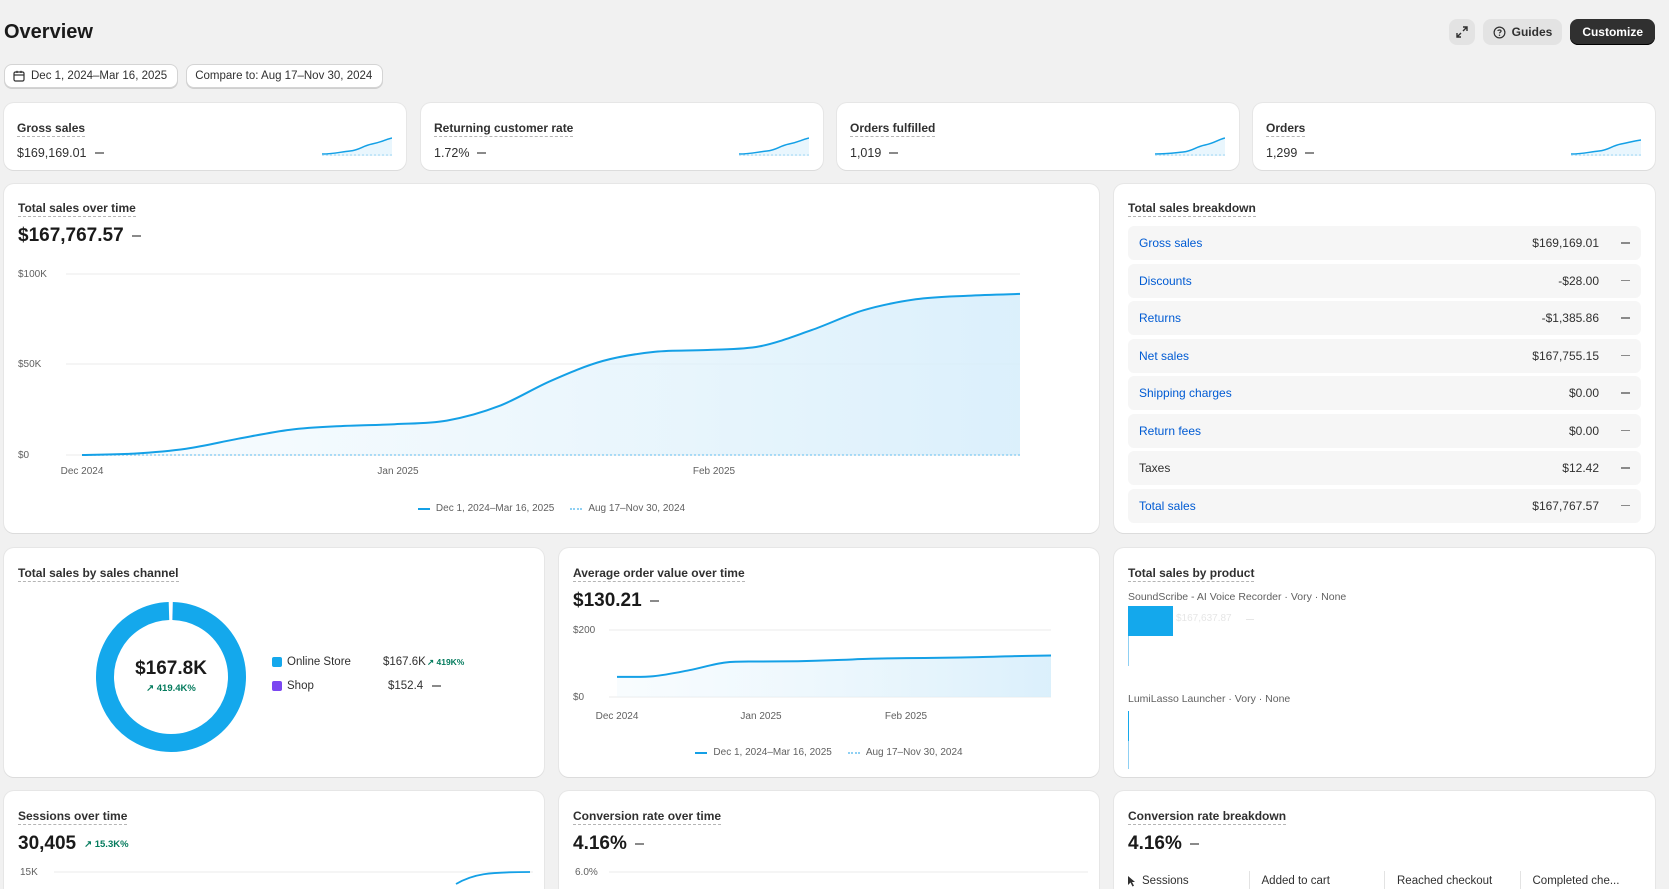  What do you see at coordinates (1612, 32) in the screenshot?
I see `customize-button: Customize` at bounding box center [1612, 32].